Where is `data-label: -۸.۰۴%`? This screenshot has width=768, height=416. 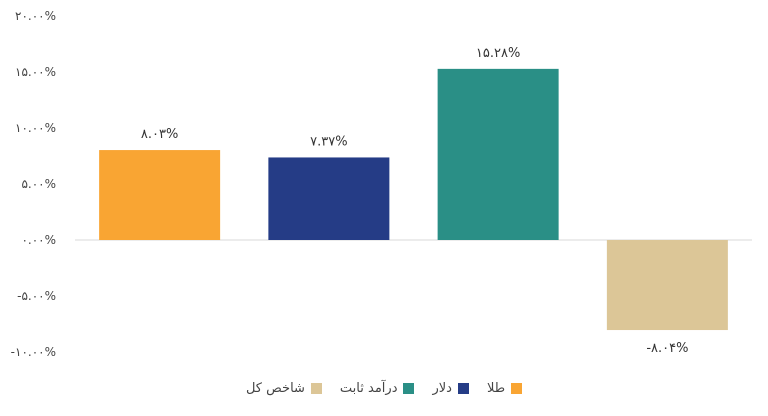
data-label: -۸.۰۴% is located at coordinates (667, 348).